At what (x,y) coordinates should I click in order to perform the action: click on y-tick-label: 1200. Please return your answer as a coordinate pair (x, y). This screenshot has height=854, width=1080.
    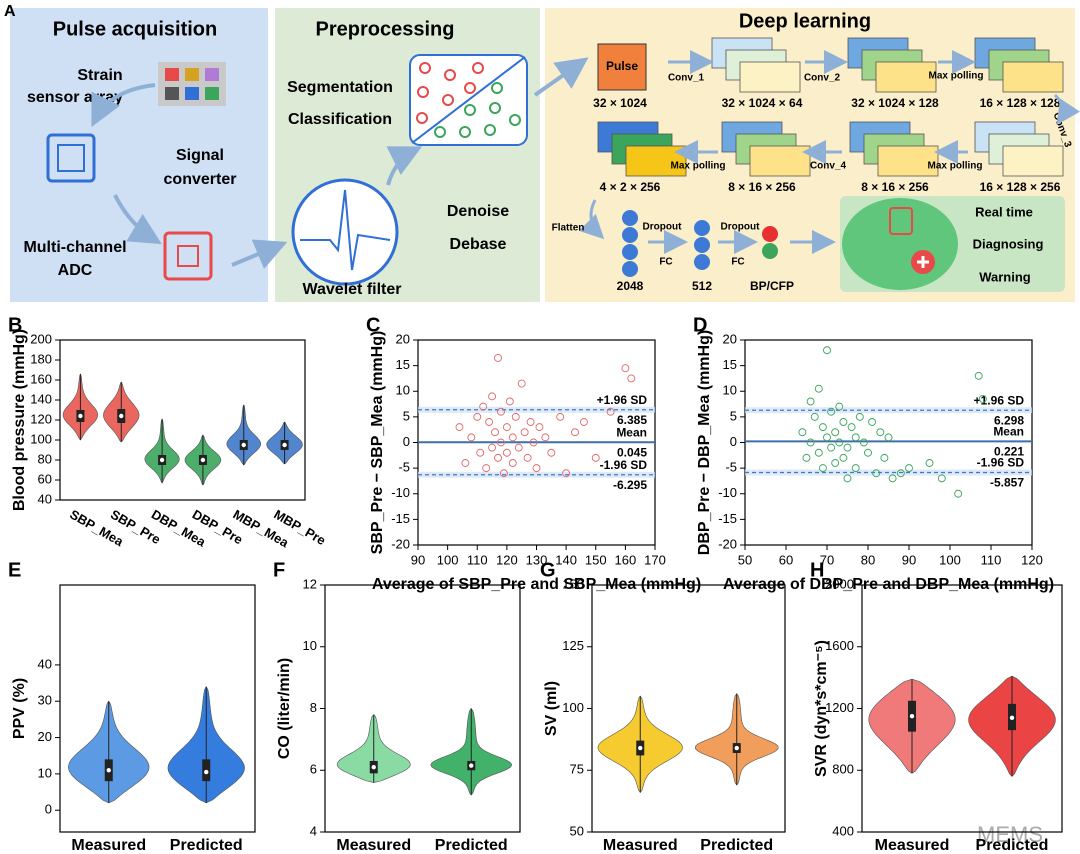
    Looking at the image, I should click on (839, 707).